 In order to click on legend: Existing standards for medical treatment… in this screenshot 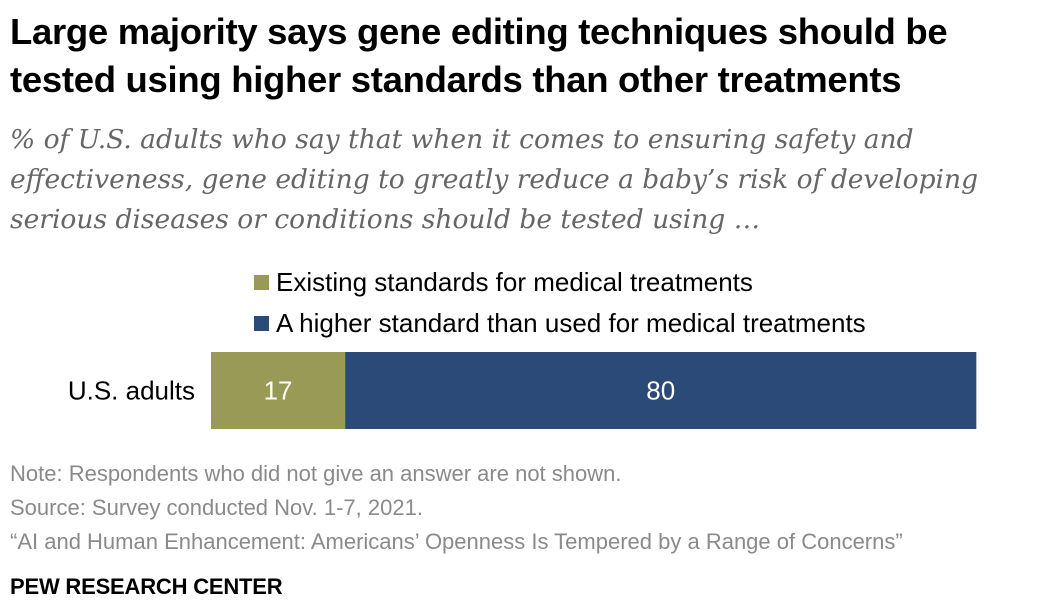, I will do `click(560, 303)`.